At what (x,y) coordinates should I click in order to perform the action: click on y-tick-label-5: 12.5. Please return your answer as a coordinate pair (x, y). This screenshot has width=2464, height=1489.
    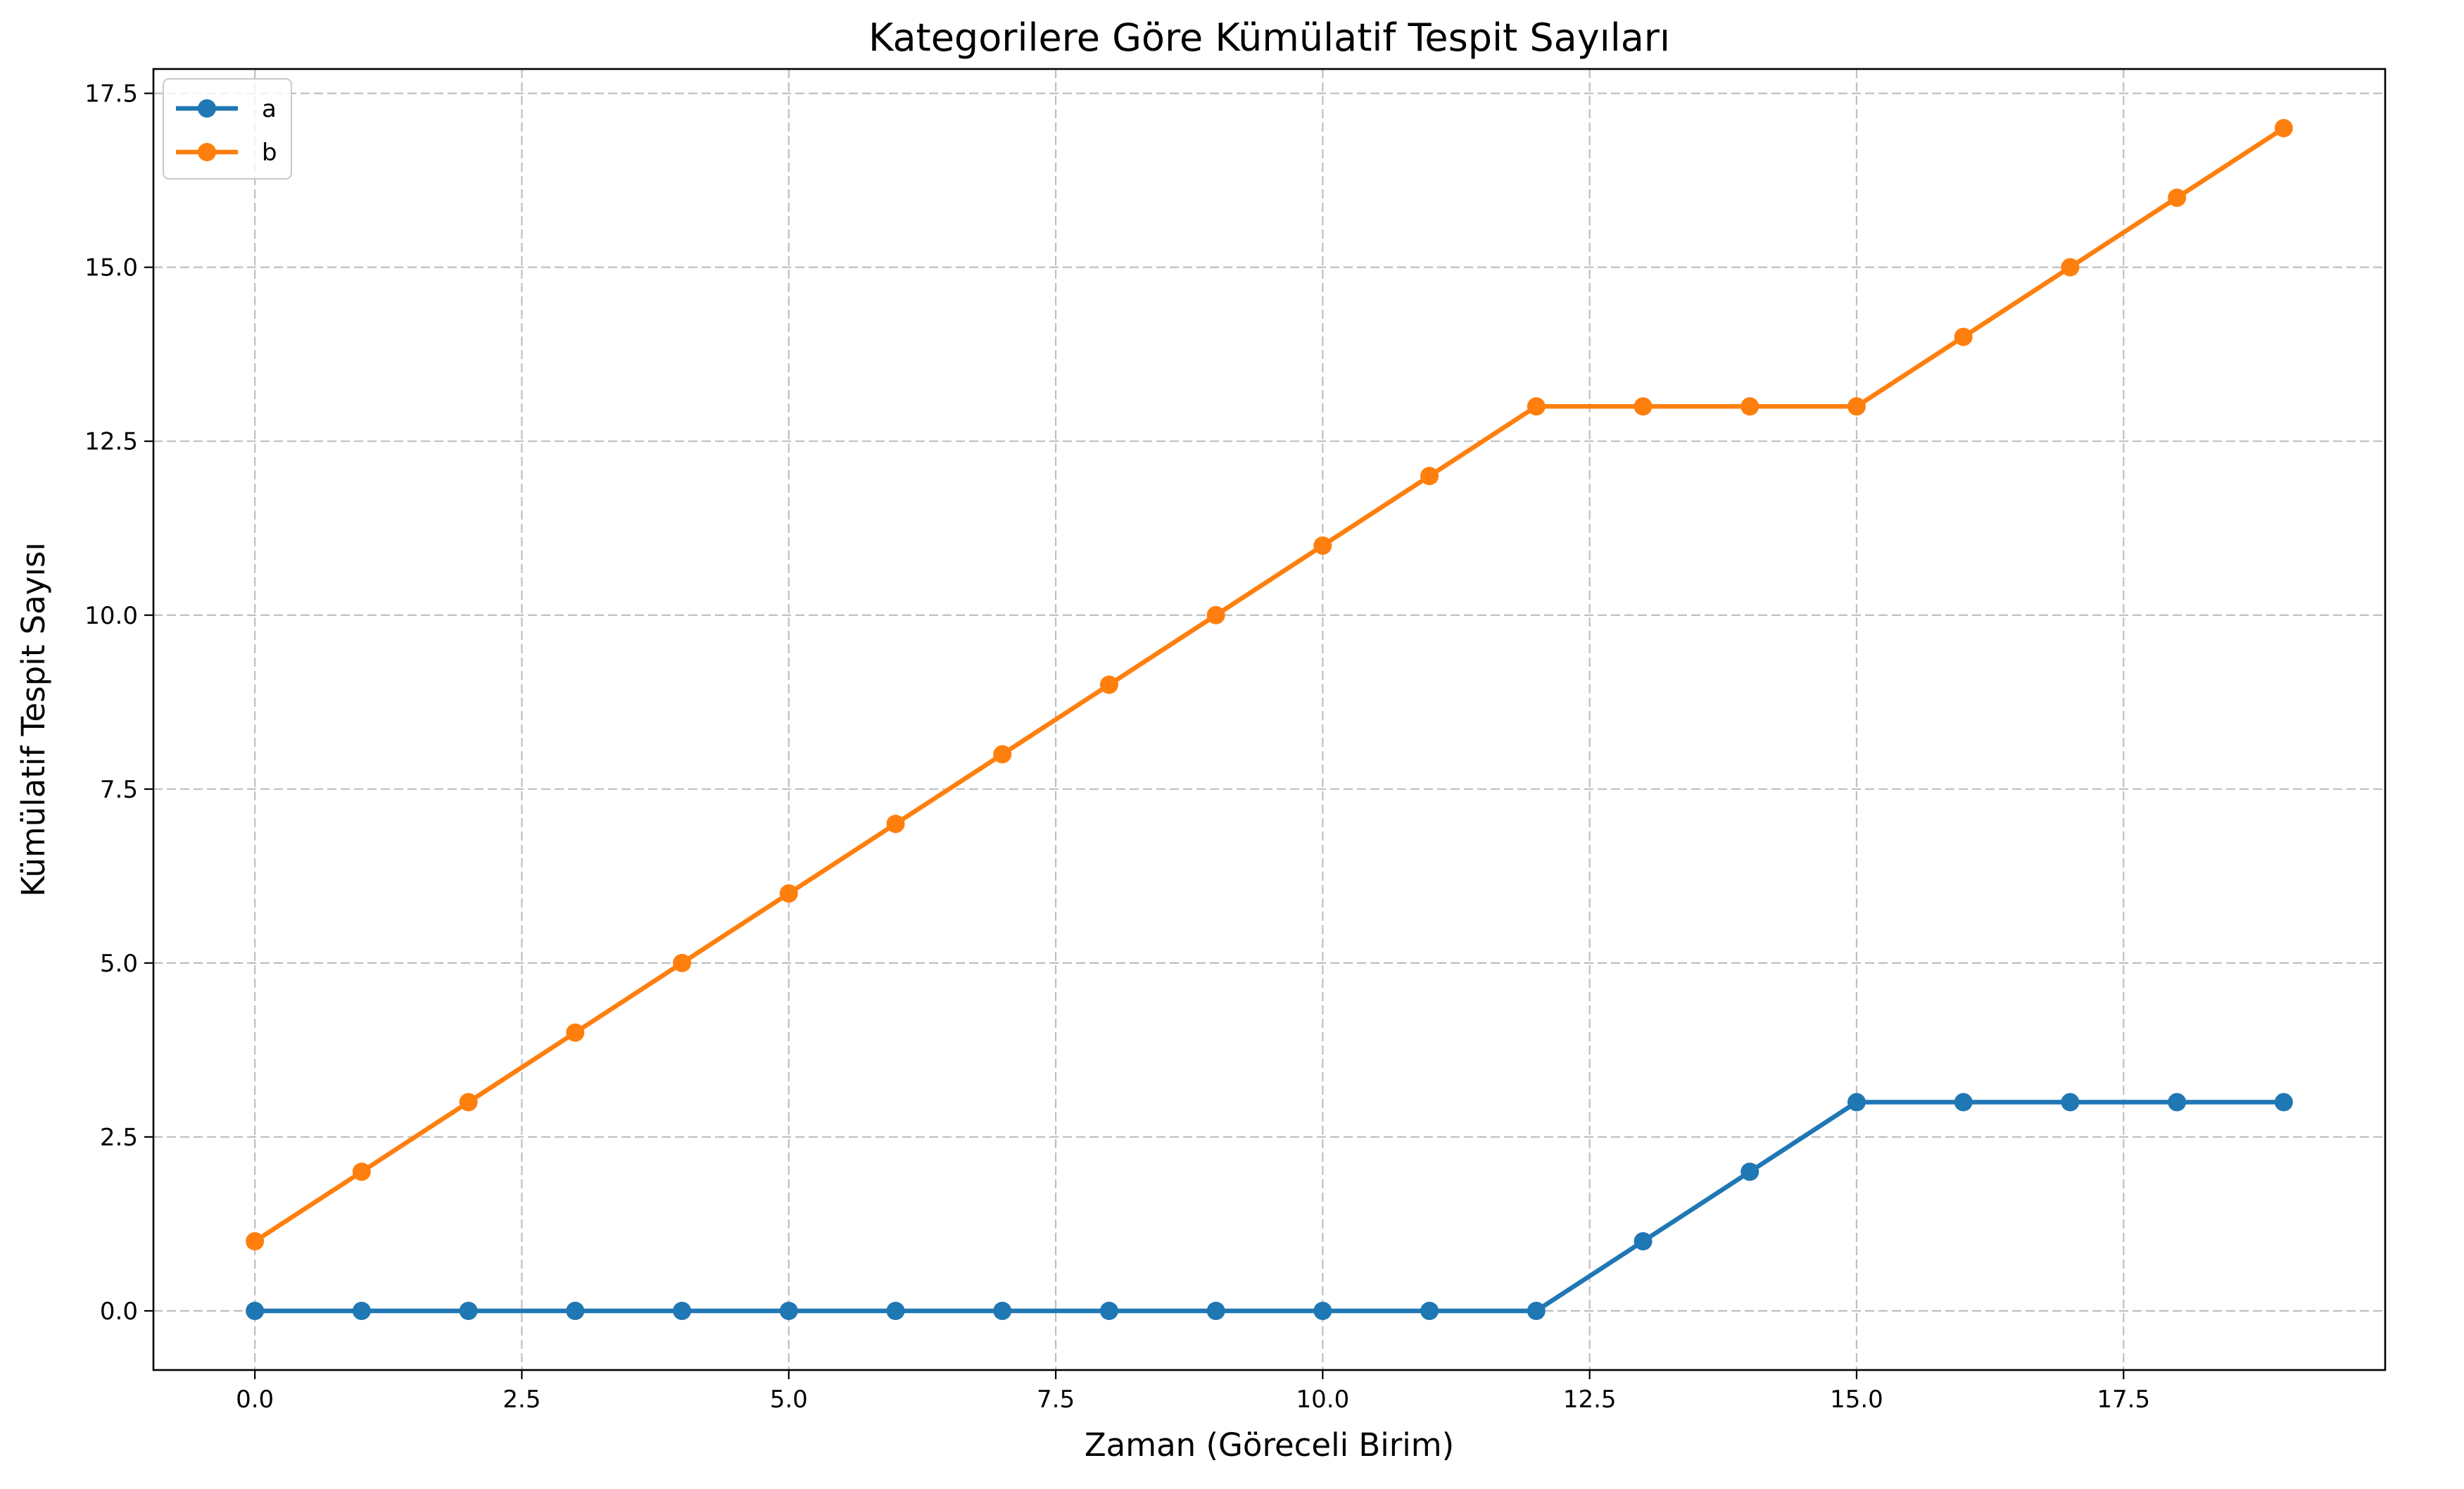
    Looking at the image, I should click on (111, 442).